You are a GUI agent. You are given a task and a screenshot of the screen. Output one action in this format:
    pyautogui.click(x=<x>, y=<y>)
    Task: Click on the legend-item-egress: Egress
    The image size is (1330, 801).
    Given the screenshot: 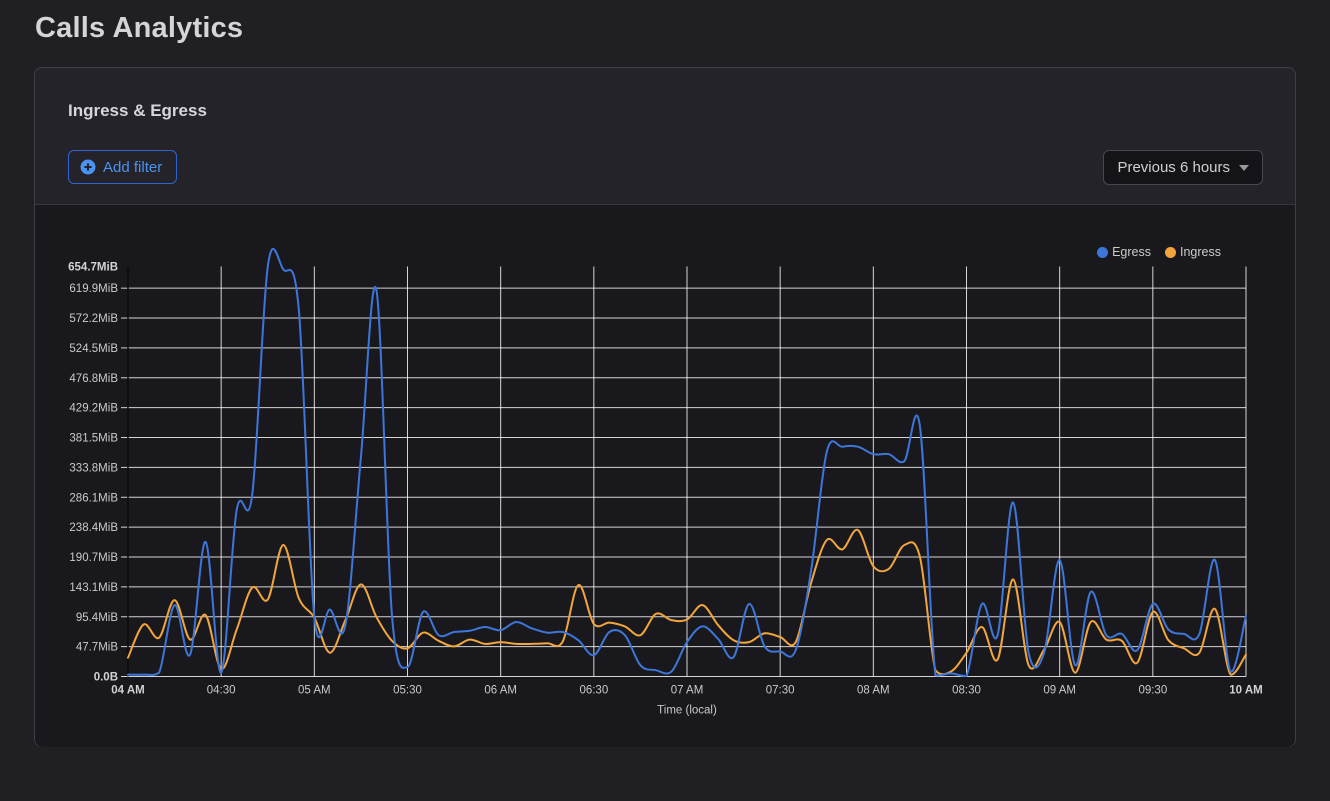 What is the action you would take?
    pyautogui.click(x=1124, y=252)
    